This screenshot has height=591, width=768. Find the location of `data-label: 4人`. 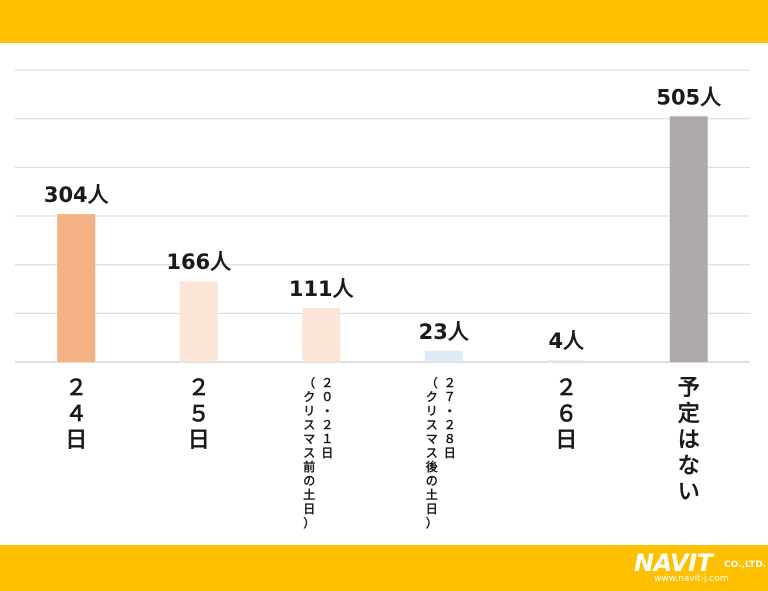

data-label: 4人 is located at coordinates (566, 341).